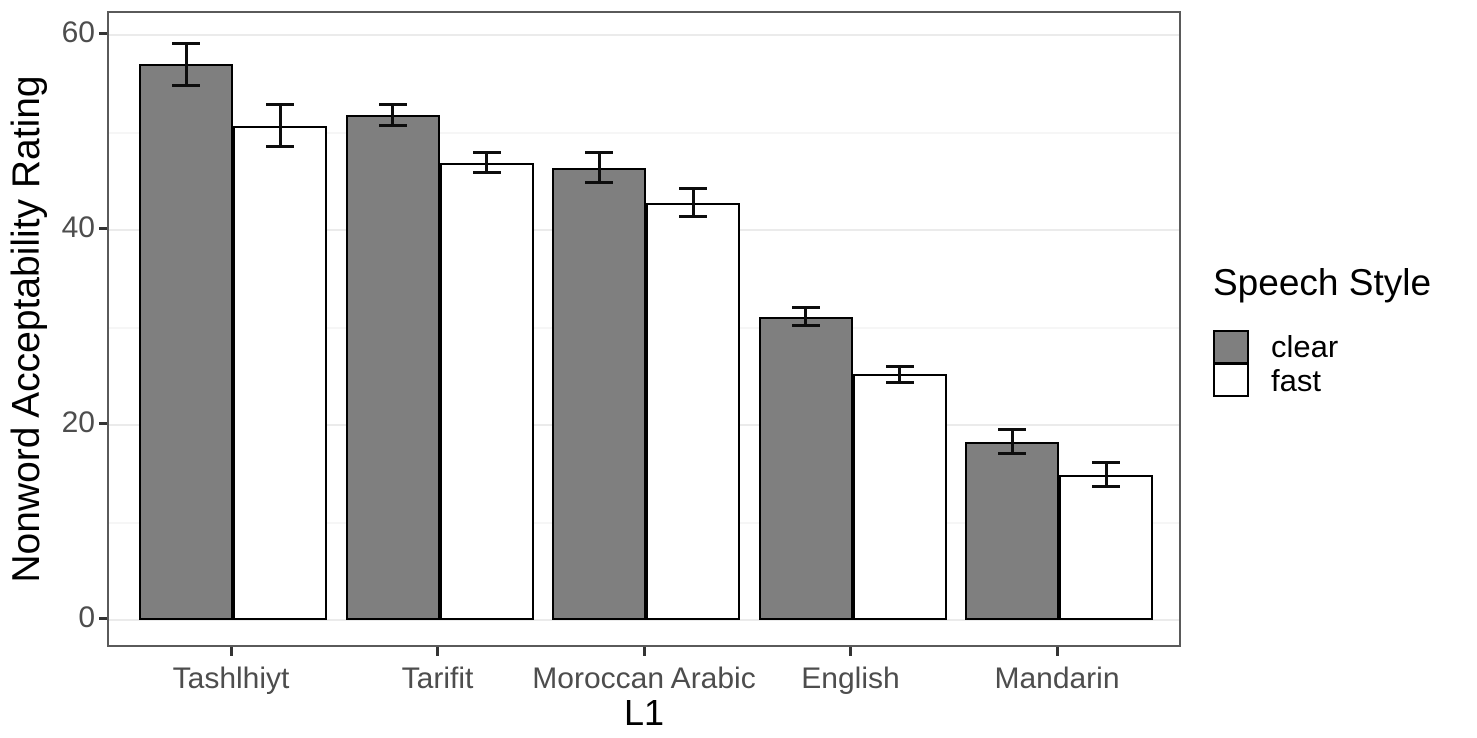  I want to click on errorbar-clear-tashlhiyt, so click(186, 64).